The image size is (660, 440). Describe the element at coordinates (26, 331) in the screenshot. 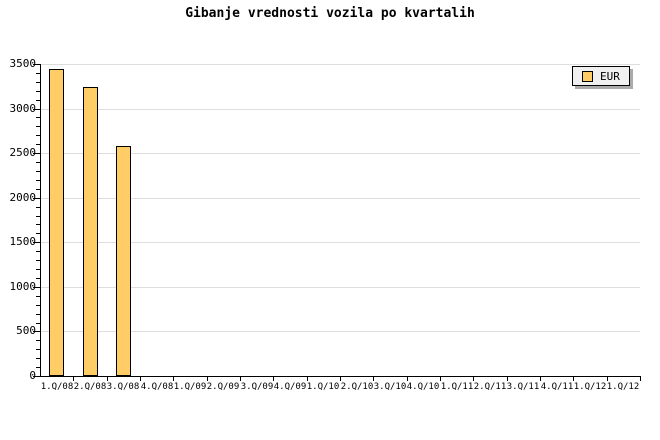

I see `y-tick-label: 500` at that location.